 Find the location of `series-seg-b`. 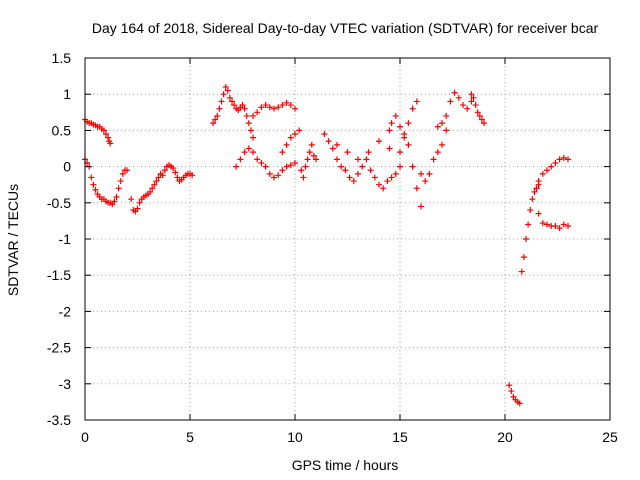

series-seg-b is located at coordinates (106, 182).